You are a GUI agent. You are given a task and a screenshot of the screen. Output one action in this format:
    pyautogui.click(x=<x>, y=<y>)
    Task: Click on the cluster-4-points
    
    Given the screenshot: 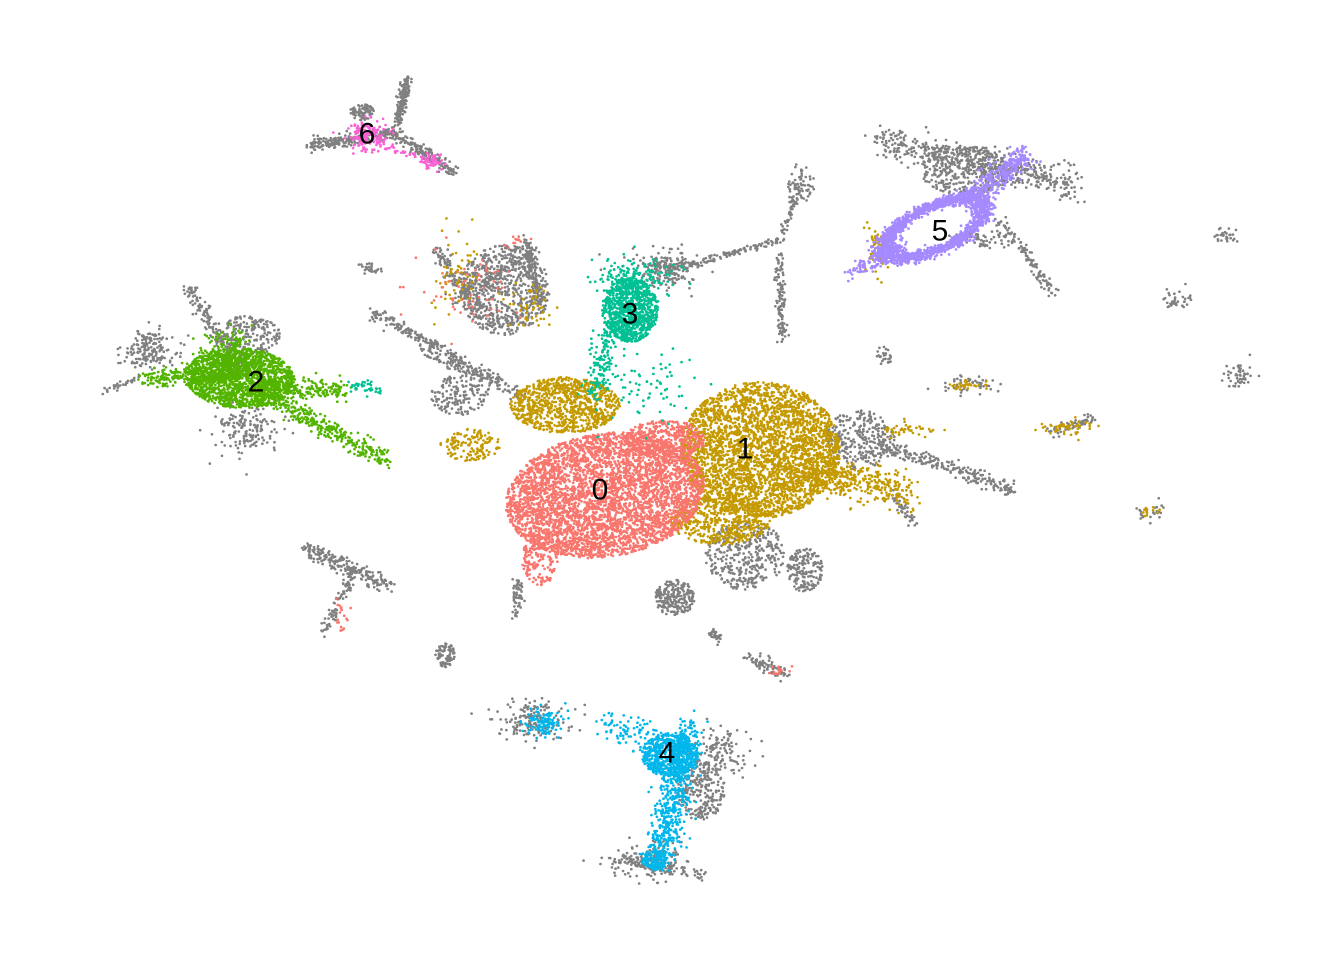 What is the action you would take?
    pyautogui.click(x=614, y=787)
    